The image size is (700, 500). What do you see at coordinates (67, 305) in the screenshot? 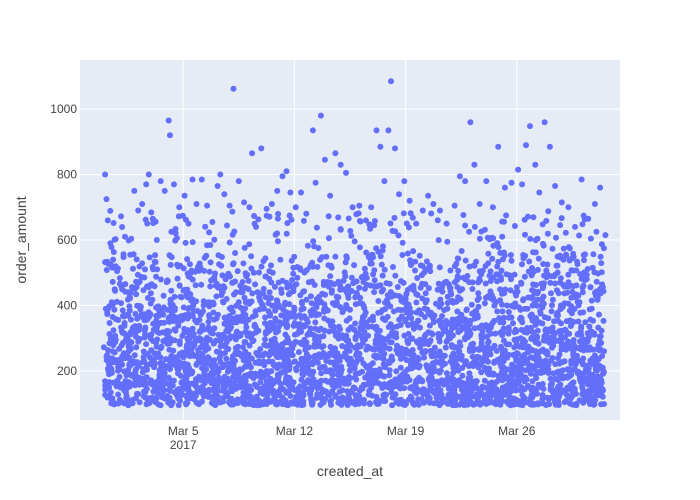
I see `y-tick-label: 400` at bounding box center [67, 305].